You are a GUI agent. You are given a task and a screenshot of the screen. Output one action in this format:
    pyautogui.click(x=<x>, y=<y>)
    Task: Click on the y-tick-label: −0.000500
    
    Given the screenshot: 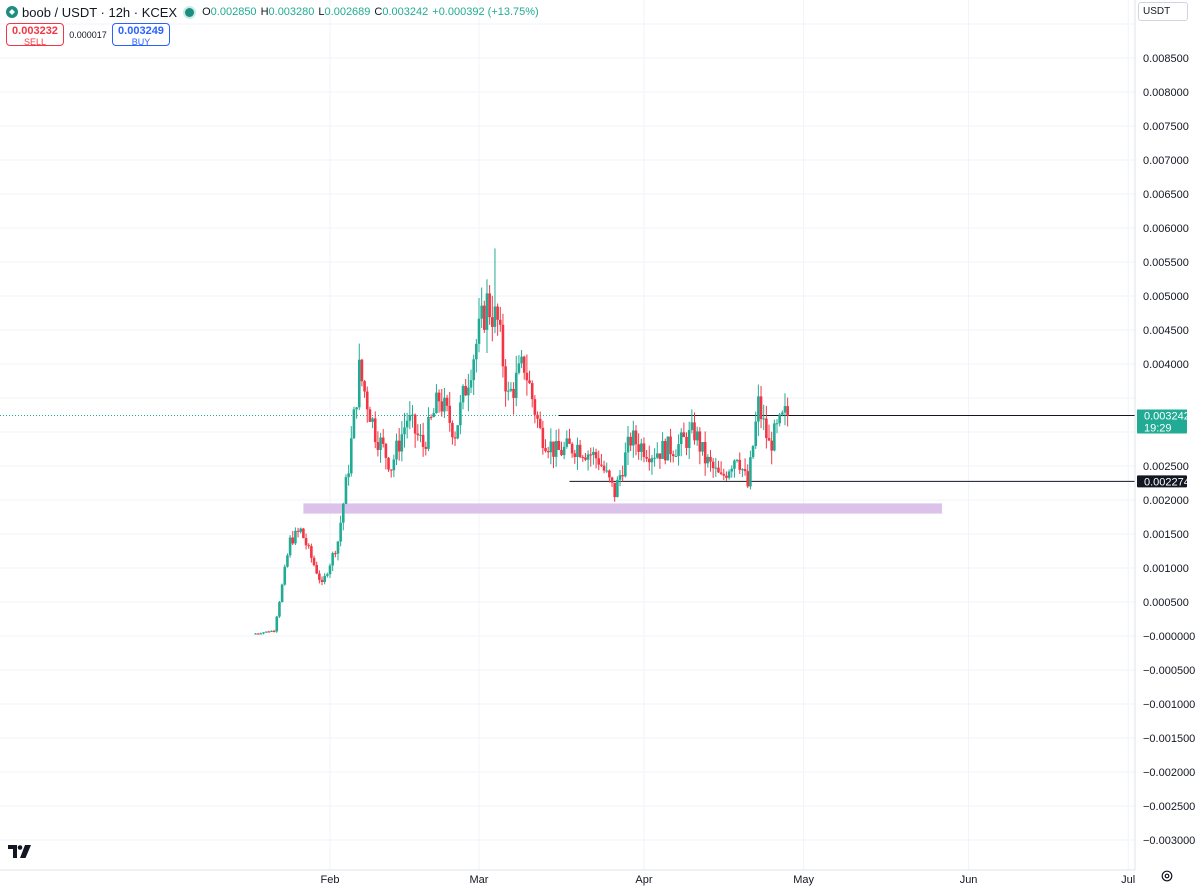 What is the action you would take?
    pyautogui.click(x=1169, y=671)
    